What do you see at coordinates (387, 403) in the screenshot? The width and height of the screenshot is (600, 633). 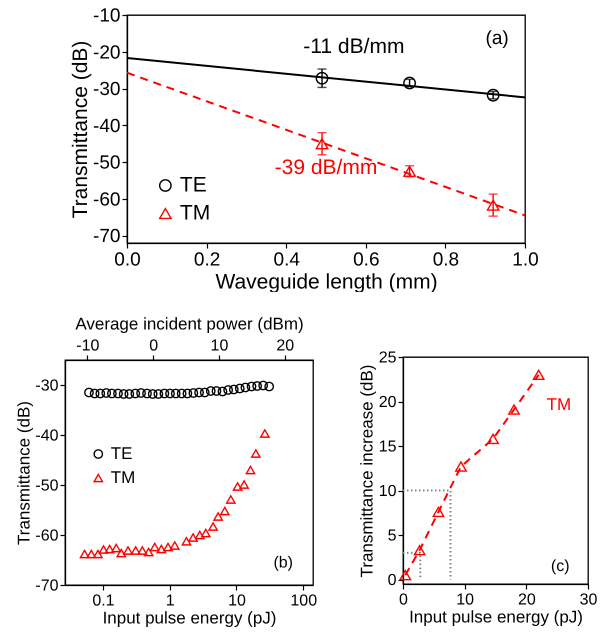 I see `y-tick-label: 20` at bounding box center [387, 403].